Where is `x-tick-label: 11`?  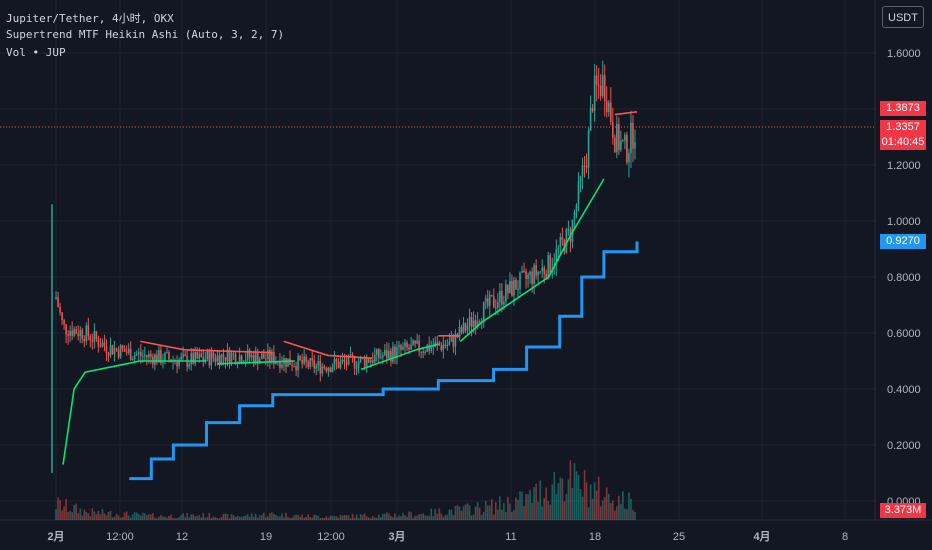
x-tick-label: 11 is located at coordinates (510, 537).